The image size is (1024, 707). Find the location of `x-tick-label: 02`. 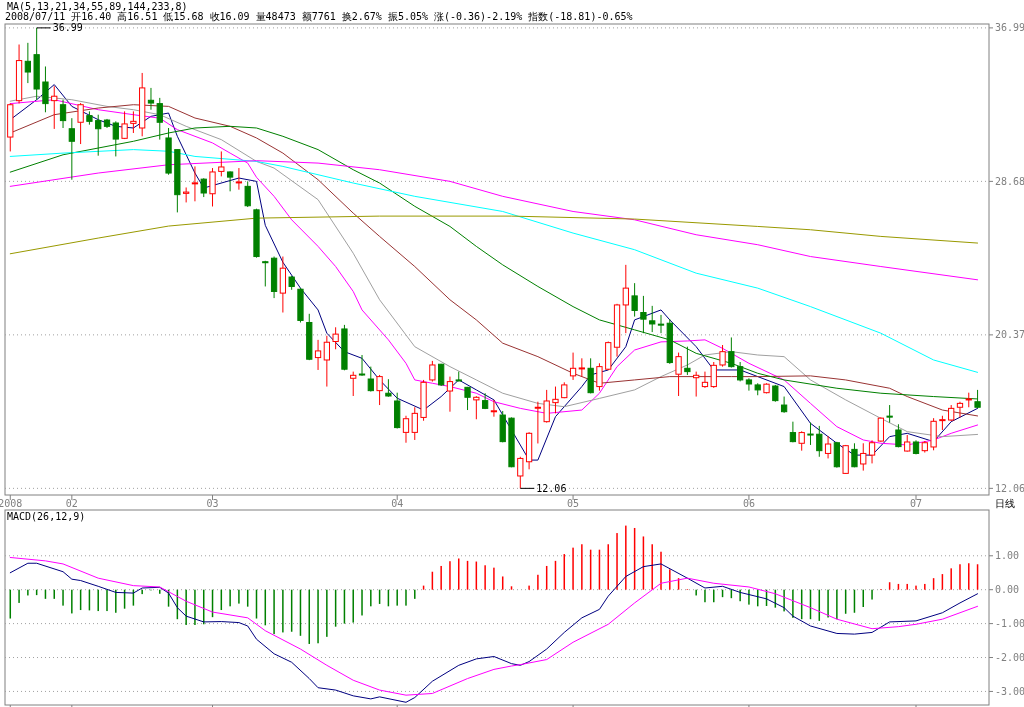

x-tick-label: 02 is located at coordinates (71, 503).